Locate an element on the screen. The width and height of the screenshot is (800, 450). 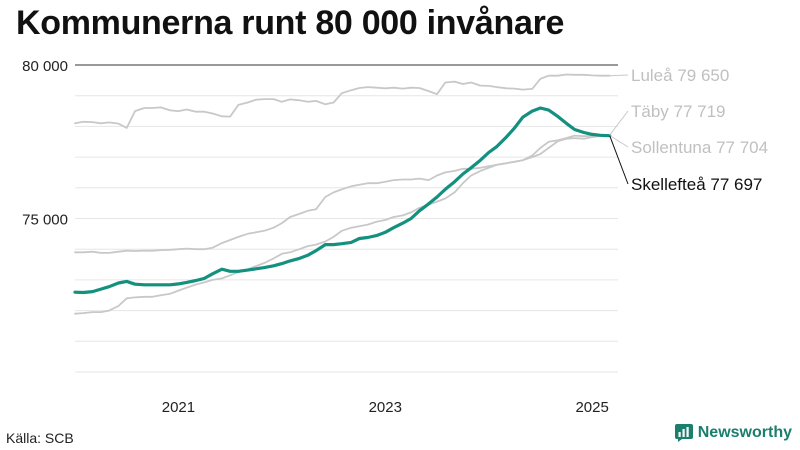
x-tick-label: 2025 is located at coordinates (591, 407).